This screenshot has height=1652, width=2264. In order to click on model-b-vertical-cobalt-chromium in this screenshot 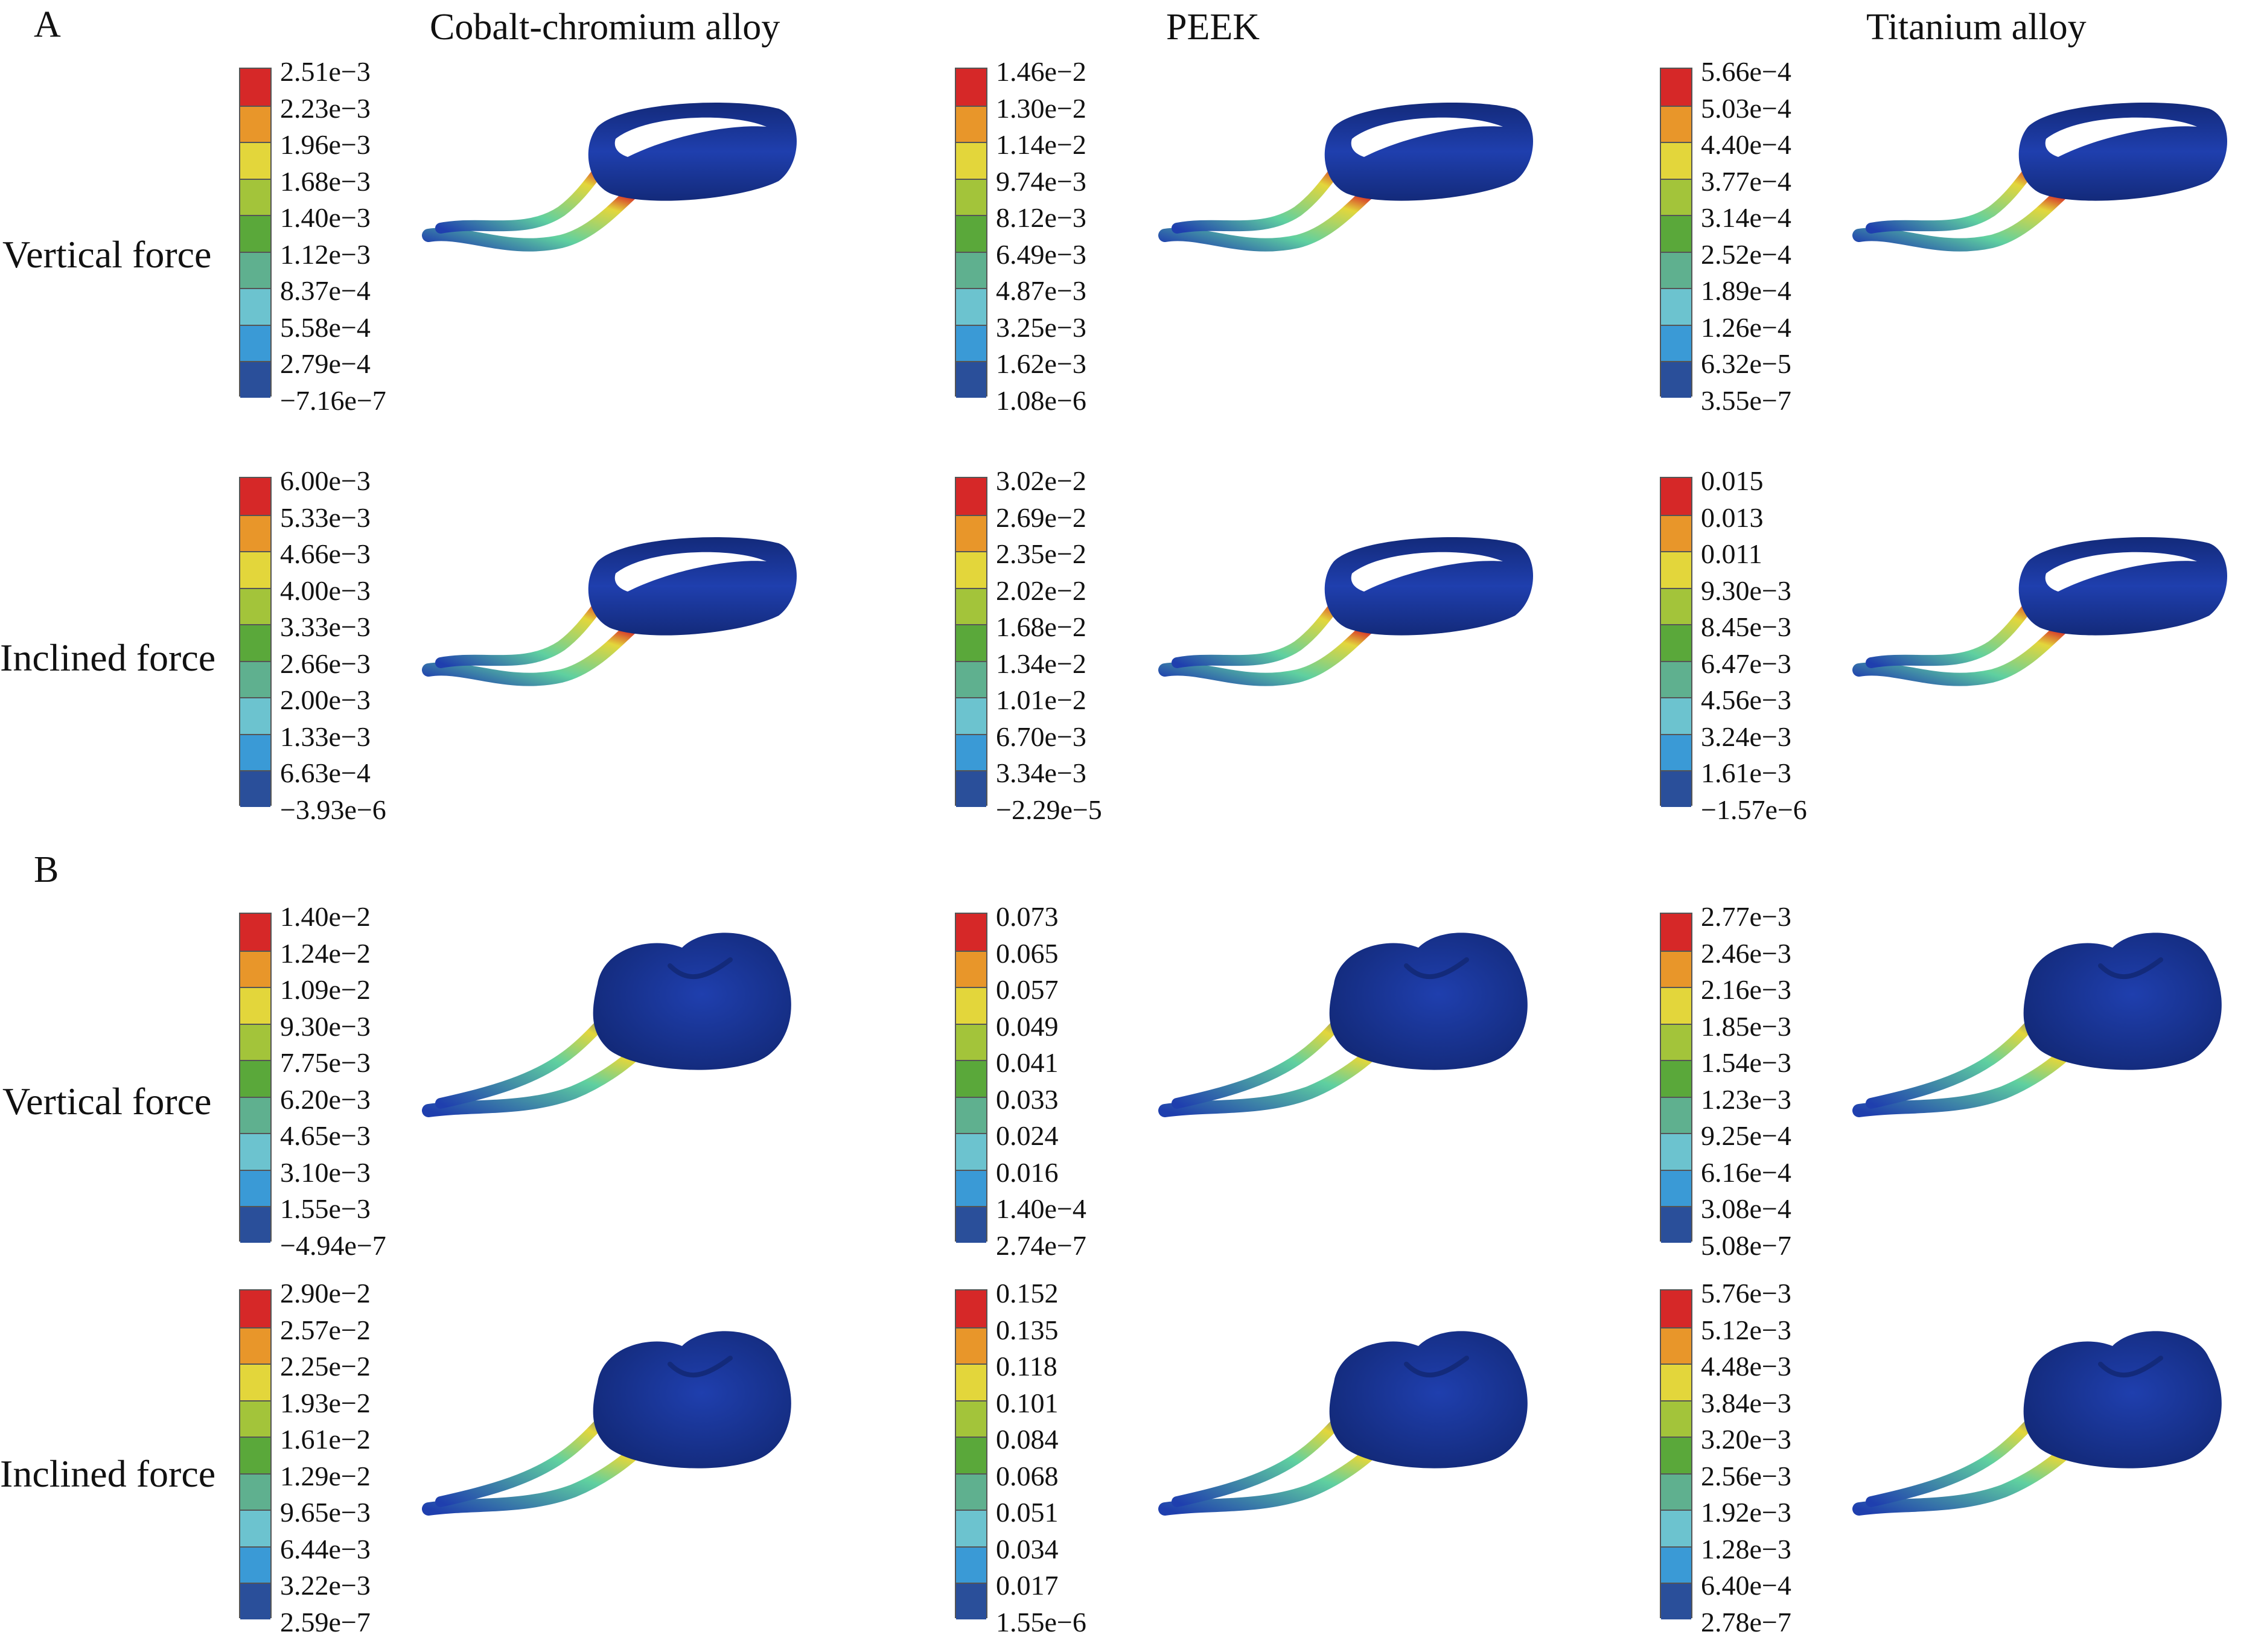, I will do `click(609, 1039)`.